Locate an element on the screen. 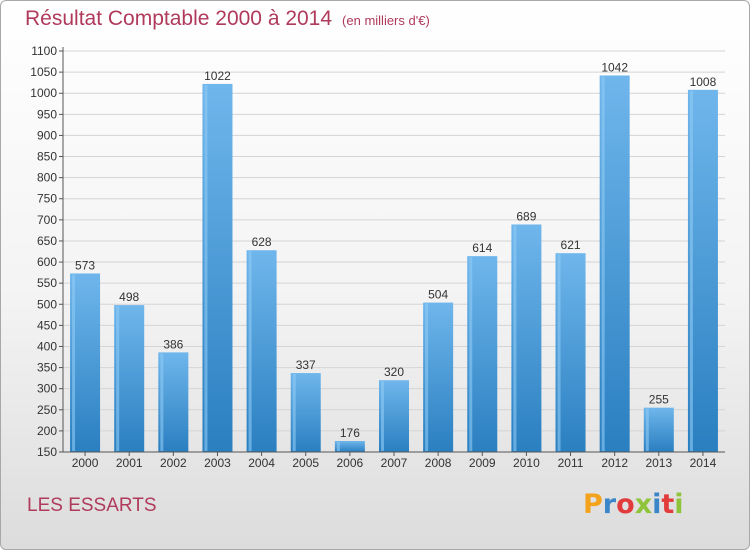 This screenshot has width=750, height=550. x-tick-label-2010: 2010 is located at coordinates (526, 463).